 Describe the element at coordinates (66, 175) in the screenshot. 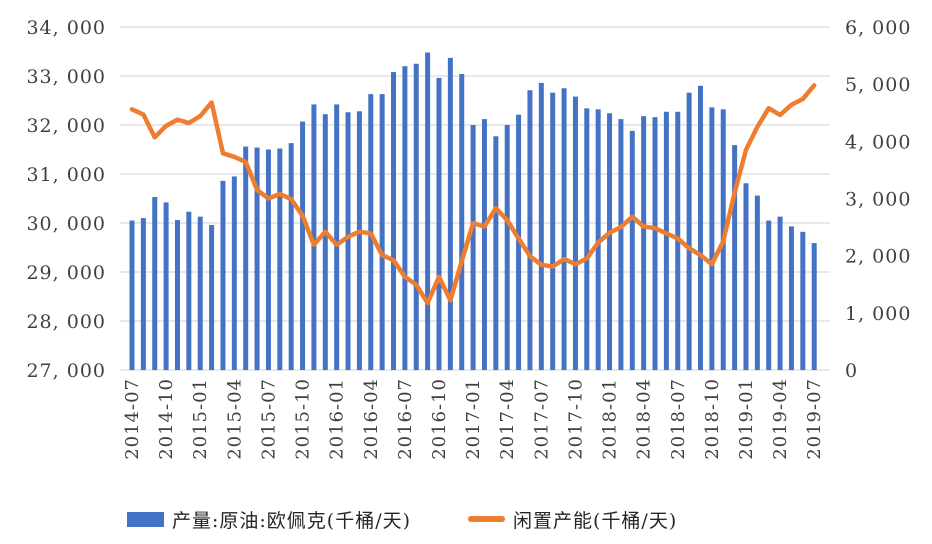

I see `y-axis-left-tick-label: 31, 000` at that location.